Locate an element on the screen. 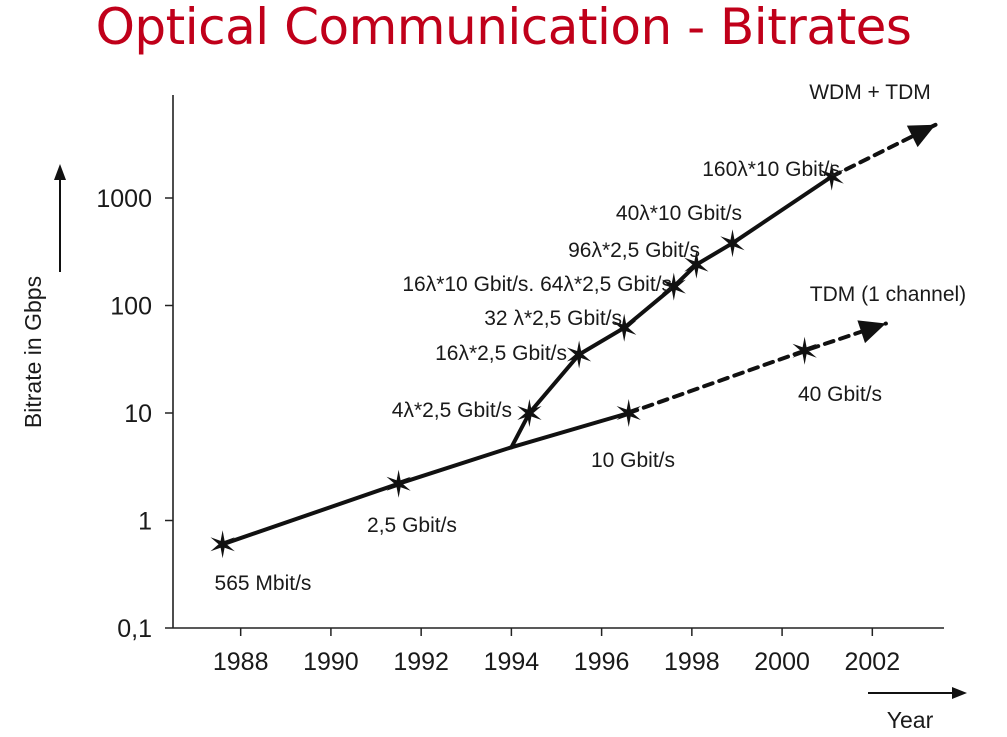  series-label-tdm: TDM (1 channel) is located at coordinates (888, 294).